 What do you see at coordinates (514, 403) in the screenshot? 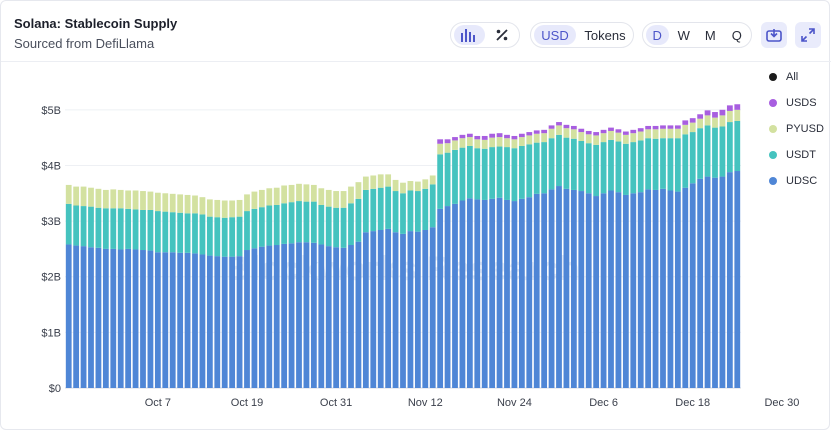
I see `x-tick-label: Nov 24` at bounding box center [514, 403].